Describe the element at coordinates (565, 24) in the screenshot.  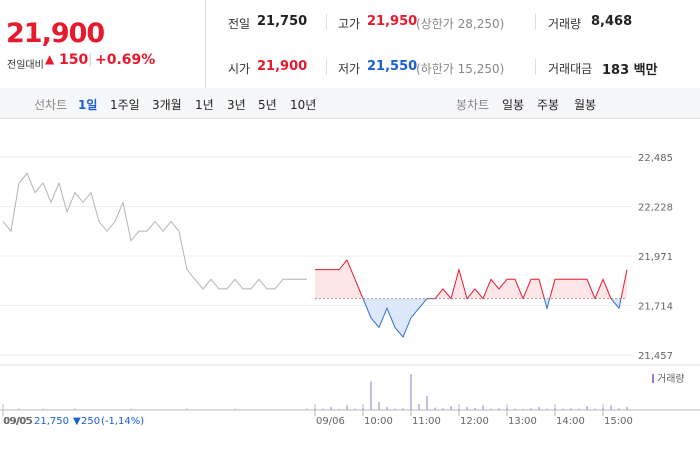
I see `info-label: 거래량` at that location.